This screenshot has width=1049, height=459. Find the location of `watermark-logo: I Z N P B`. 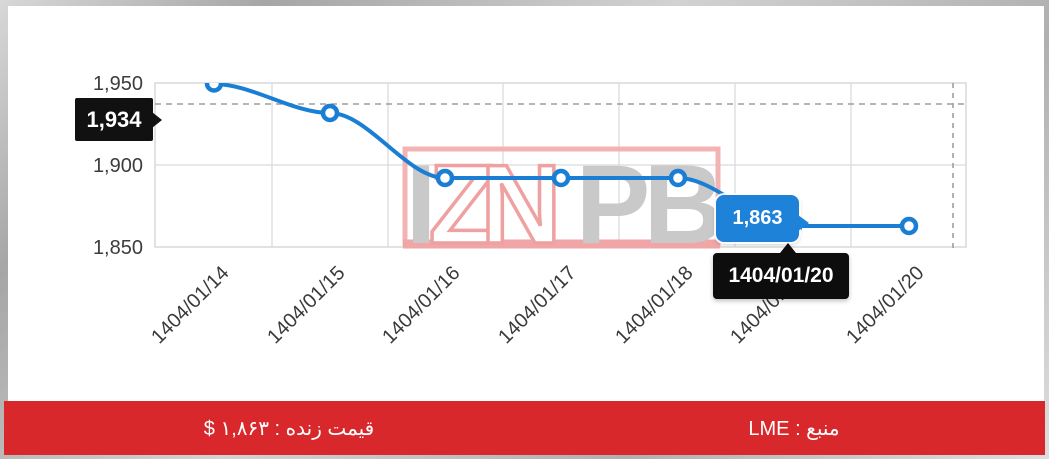

watermark-logo: I Z N P B is located at coordinates (563, 204).